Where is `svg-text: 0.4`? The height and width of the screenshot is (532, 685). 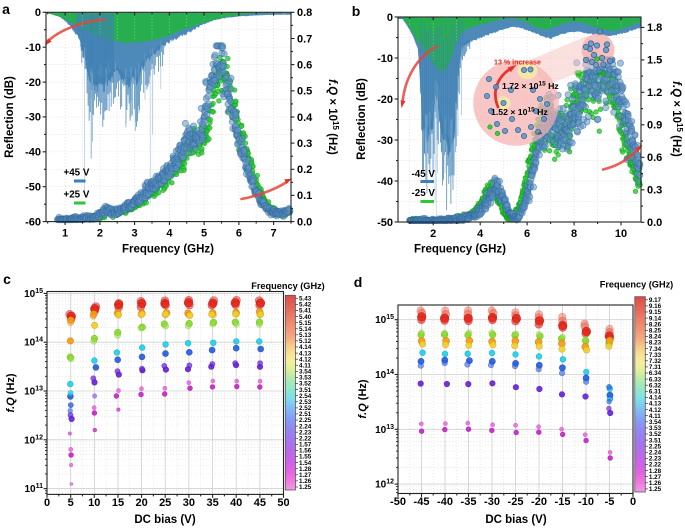
svg-text: 0.4 is located at coordinates (305, 118).